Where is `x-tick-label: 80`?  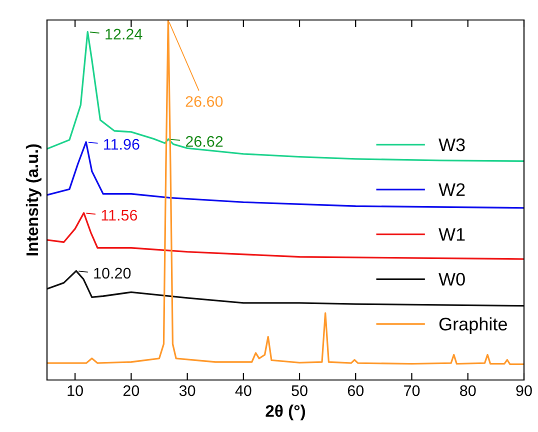
x-tick-label: 80 is located at coordinates (468, 390).